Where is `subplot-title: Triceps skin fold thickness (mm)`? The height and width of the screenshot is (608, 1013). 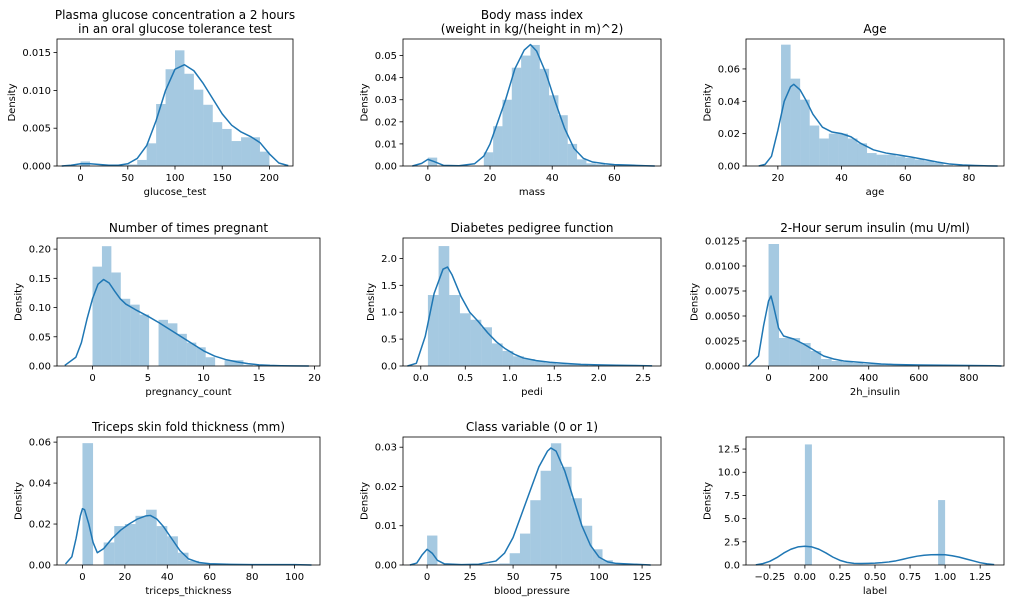
subplot-title: Triceps skin fold thickness (mm) is located at coordinates (188, 427).